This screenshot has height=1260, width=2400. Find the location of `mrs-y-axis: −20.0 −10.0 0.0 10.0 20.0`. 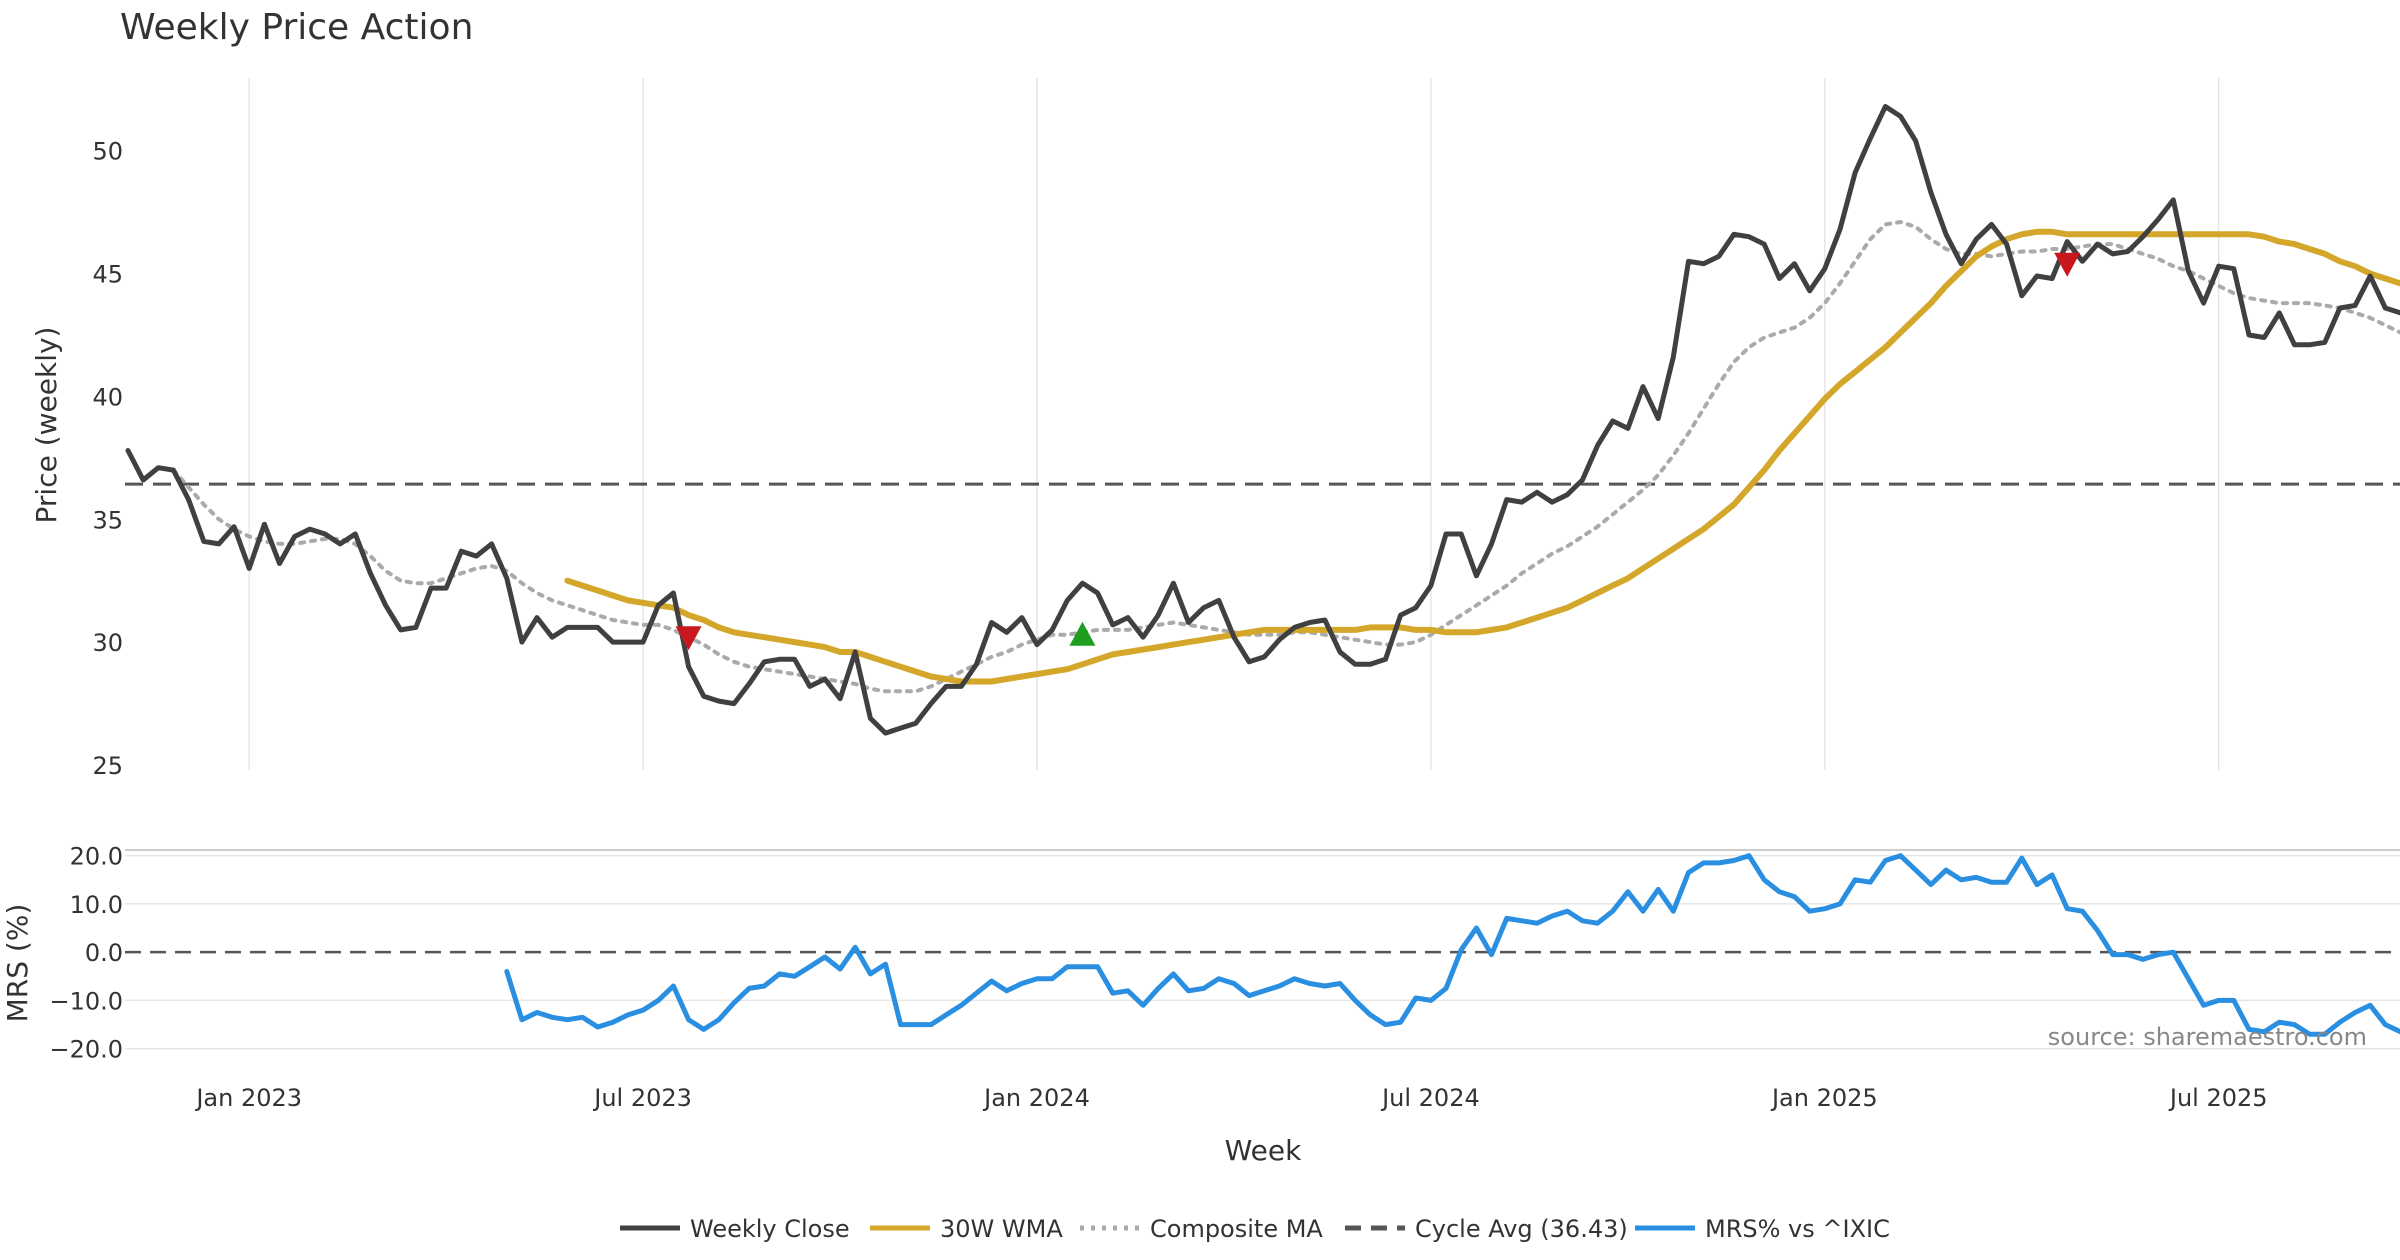

mrs-y-axis: −20.0 −10.0 0.0 10.0 20.0 is located at coordinates (86, 953).